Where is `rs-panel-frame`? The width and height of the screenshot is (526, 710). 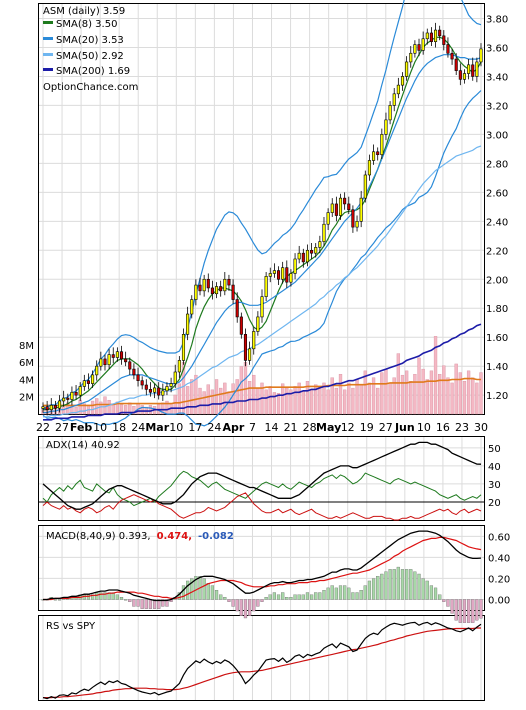
rs-panel-frame is located at coordinates (261, 658).